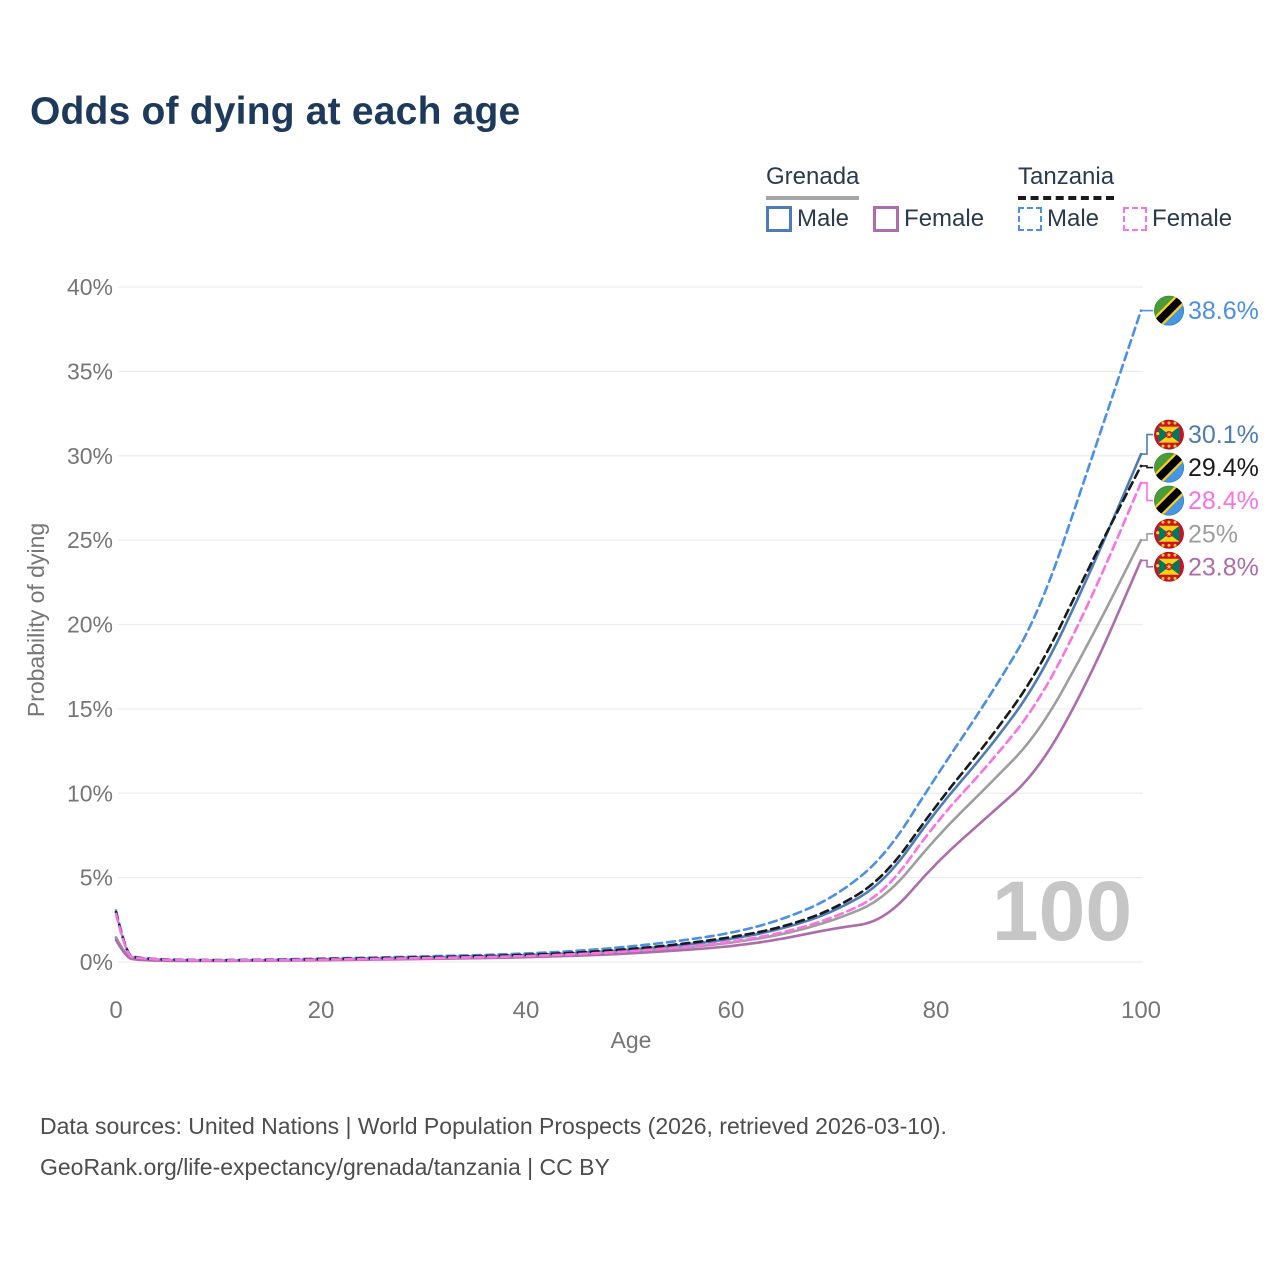 This screenshot has width=1280, height=1280. Describe the element at coordinates (36, 620) in the screenshot. I see `y-axis-title: Probability of dying` at that location.